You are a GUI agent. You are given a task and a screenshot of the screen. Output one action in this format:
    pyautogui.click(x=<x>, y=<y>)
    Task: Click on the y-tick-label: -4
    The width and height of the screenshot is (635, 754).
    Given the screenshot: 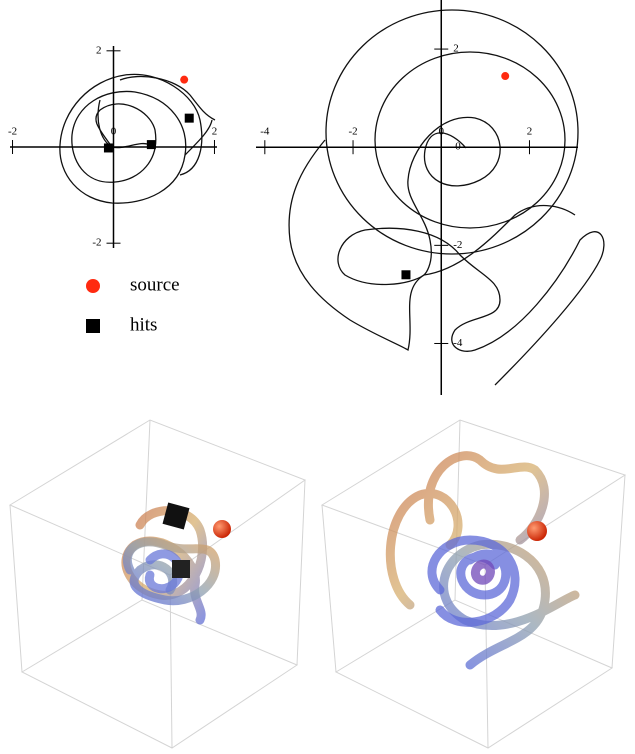 What is the action you would take?
    pyautogui.click(x=458, y=343)
    